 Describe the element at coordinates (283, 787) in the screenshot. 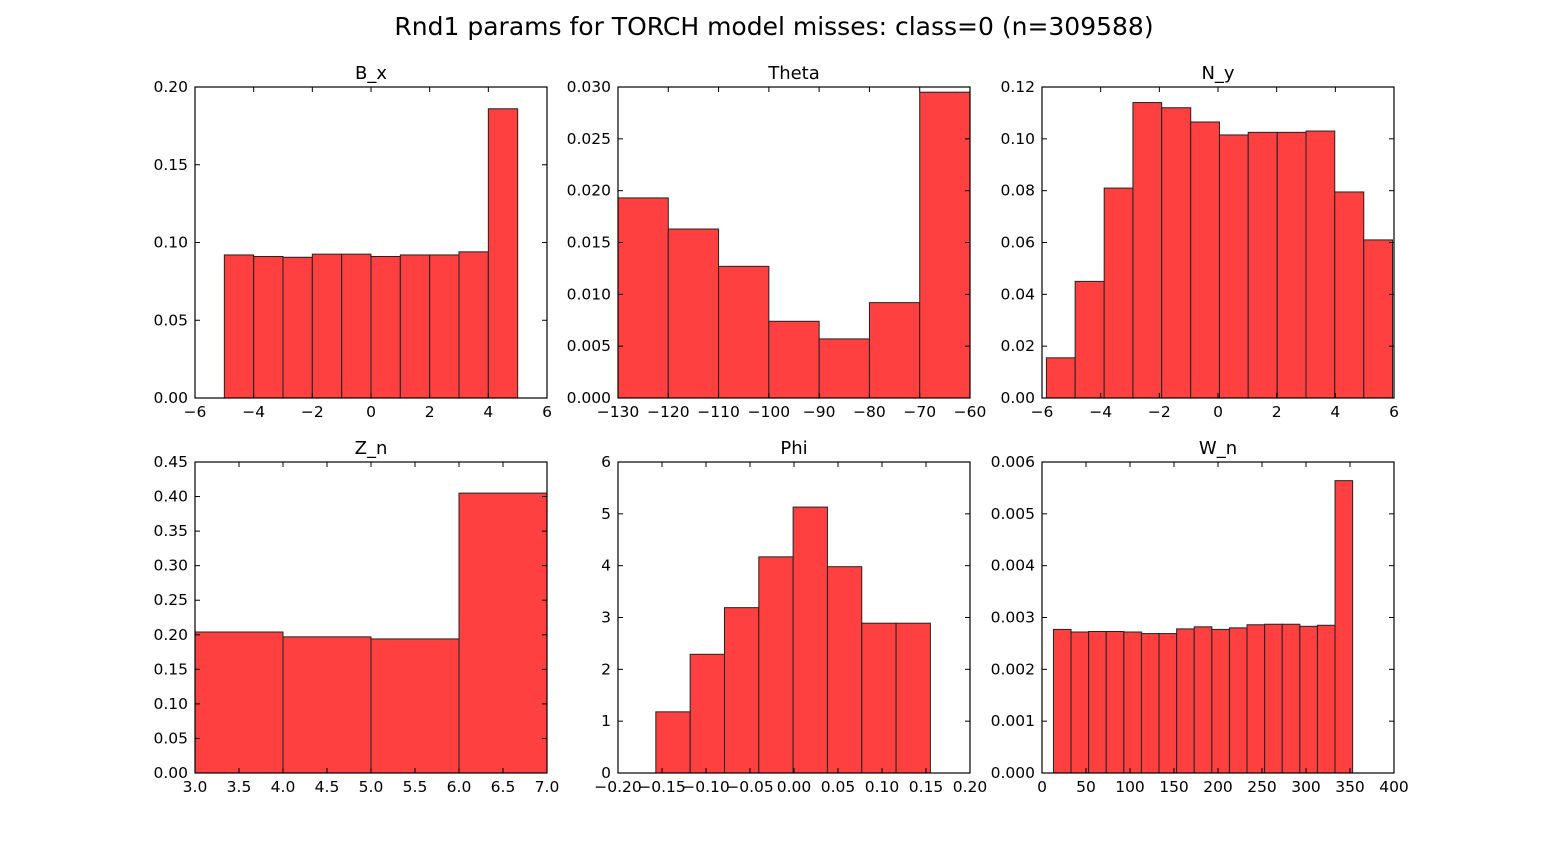

I see `x-tick-label: 4.0` at that location.